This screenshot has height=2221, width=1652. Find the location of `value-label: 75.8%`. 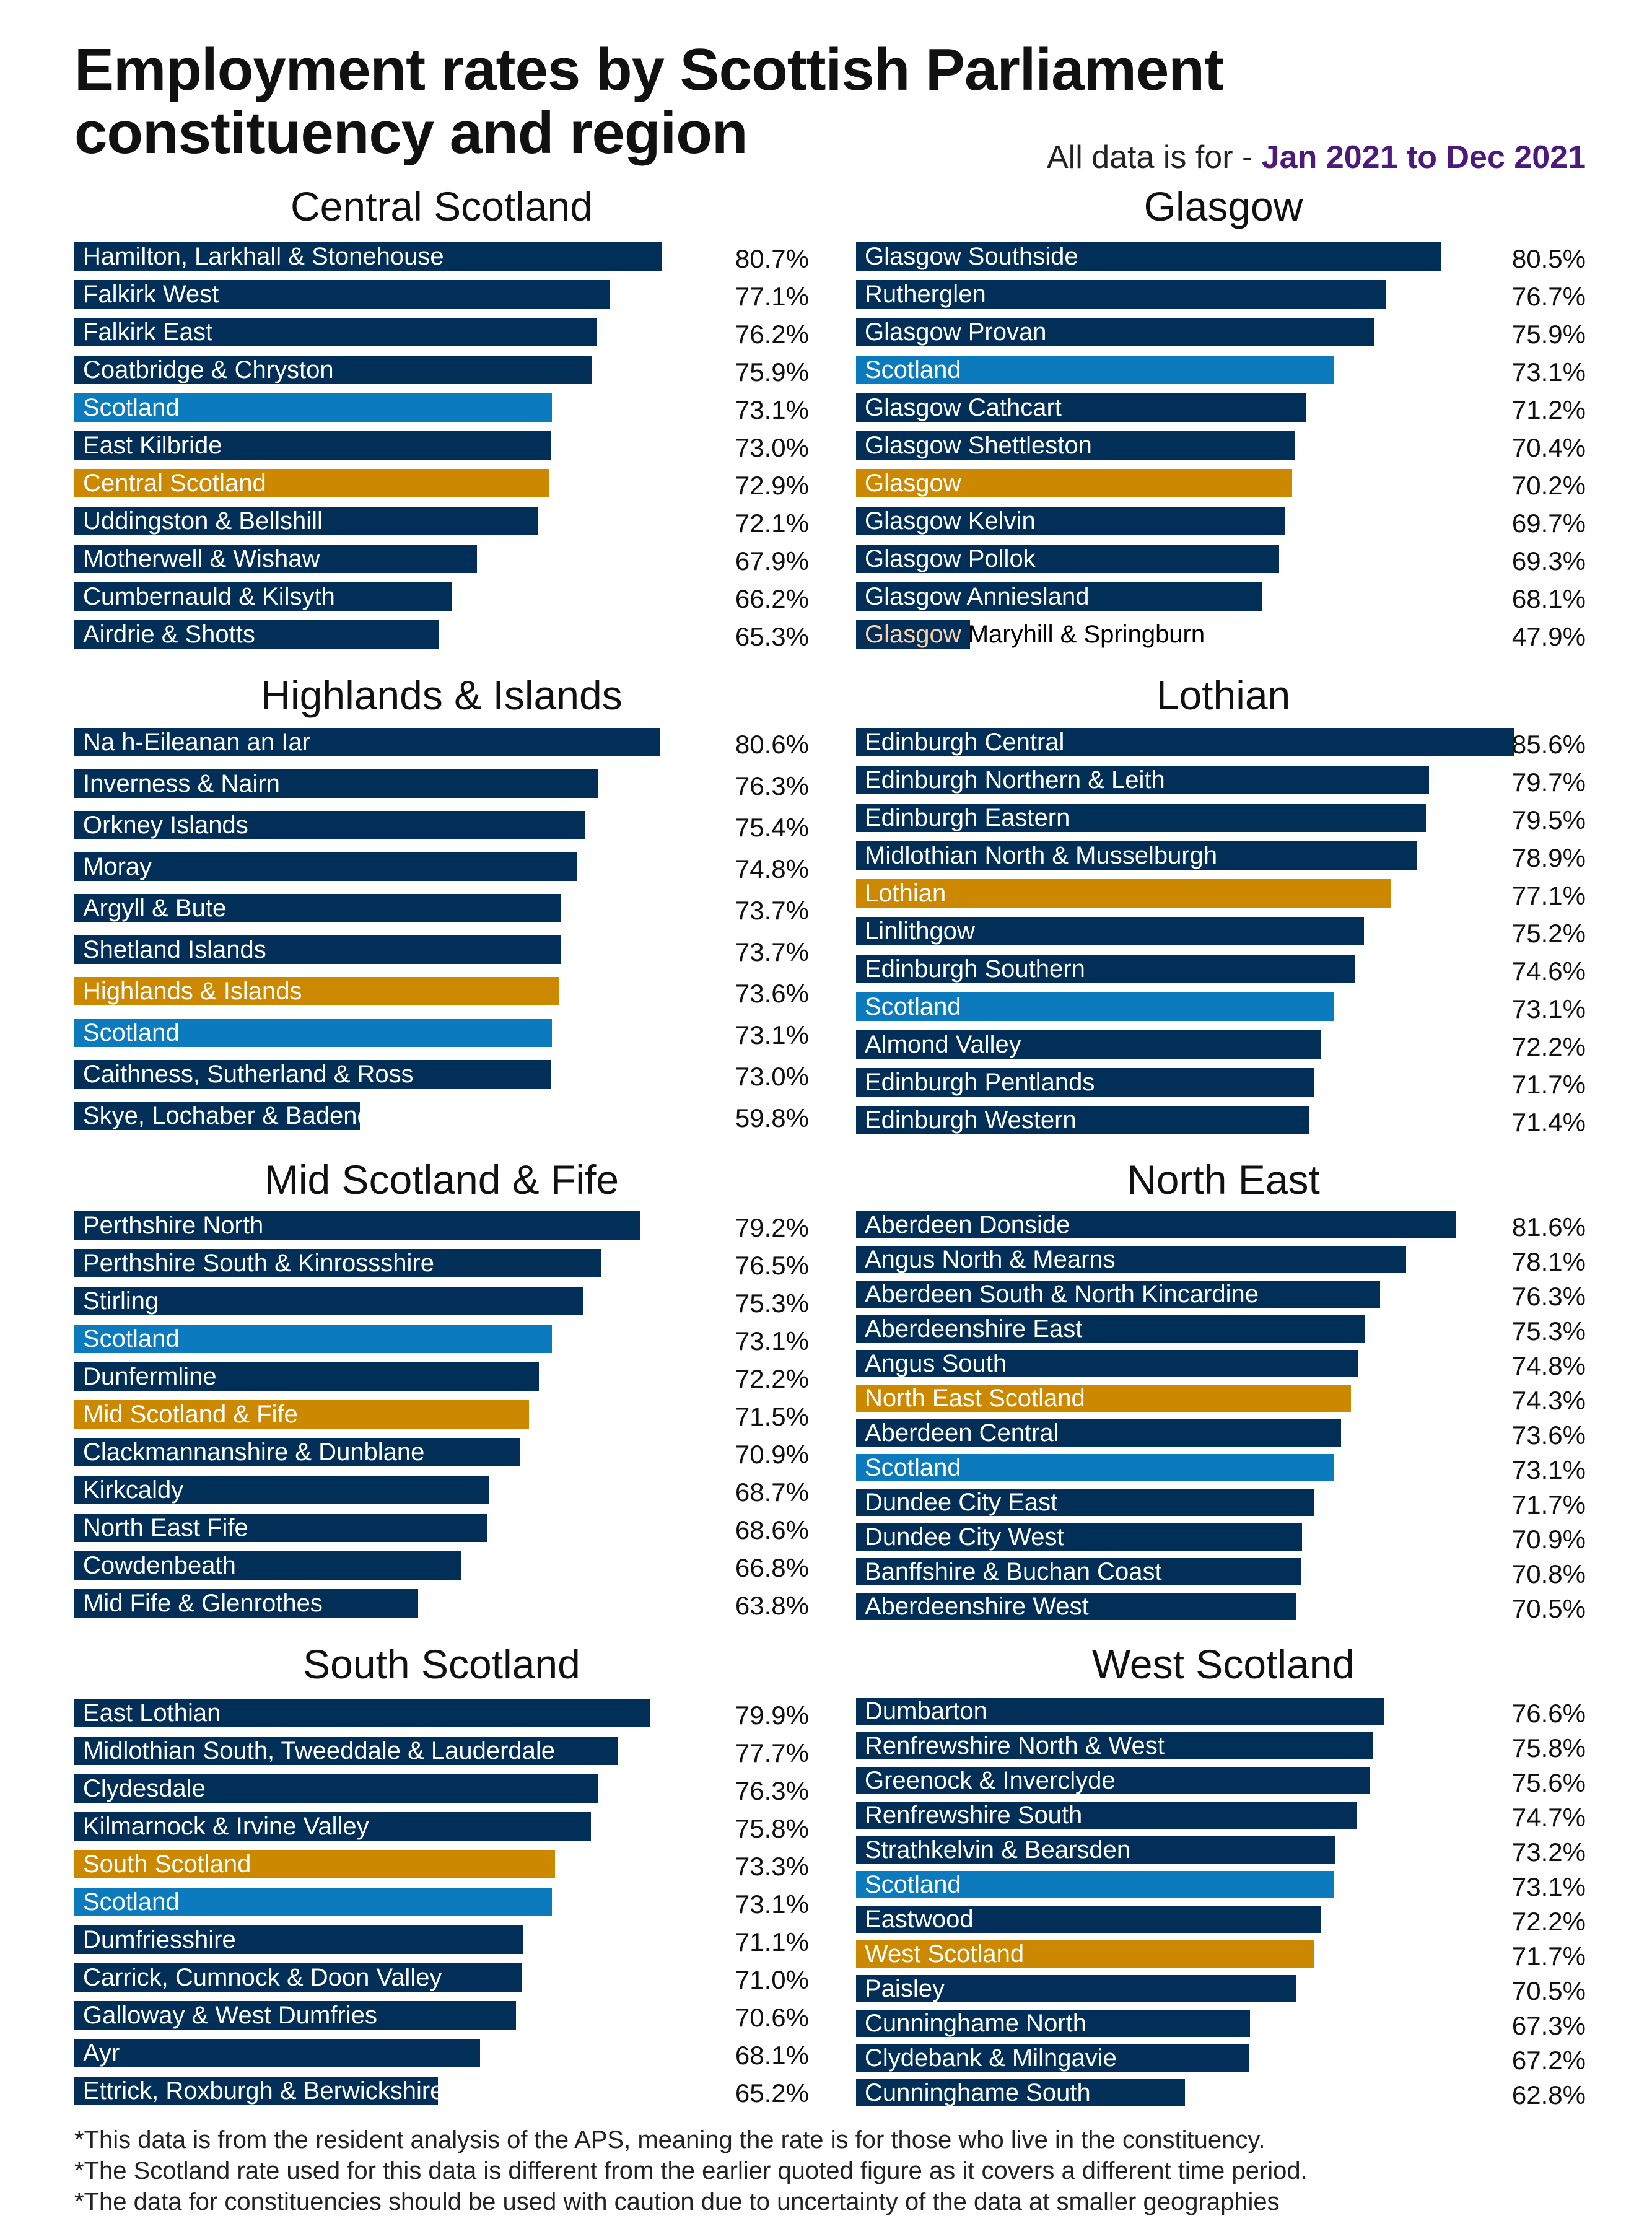

value-label: 75.8% is located at coordinates (772, 1828).